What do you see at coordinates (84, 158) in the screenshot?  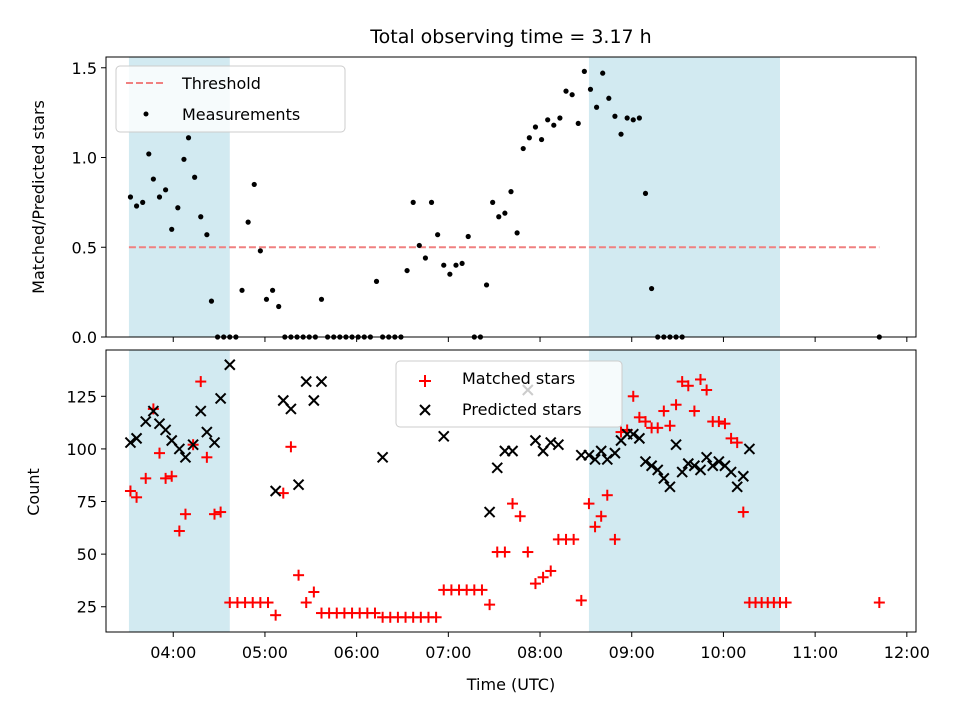 I see `top-ytick-label-2: 1.0` at bounding box center [84, 158].